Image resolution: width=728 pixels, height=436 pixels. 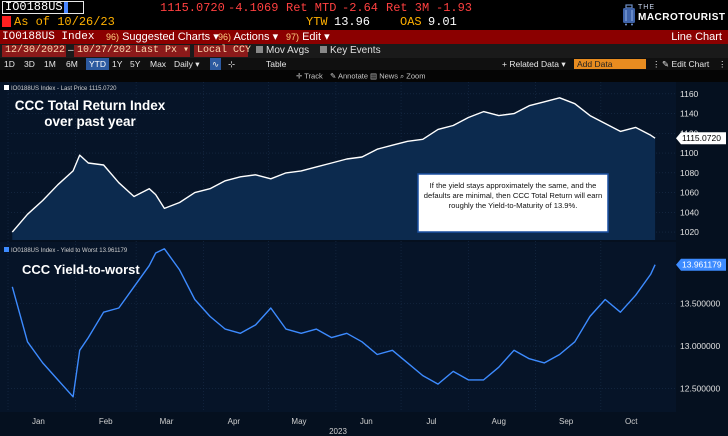 I want to click on field-select: Last Px ▾, so click(x=161, y=51).